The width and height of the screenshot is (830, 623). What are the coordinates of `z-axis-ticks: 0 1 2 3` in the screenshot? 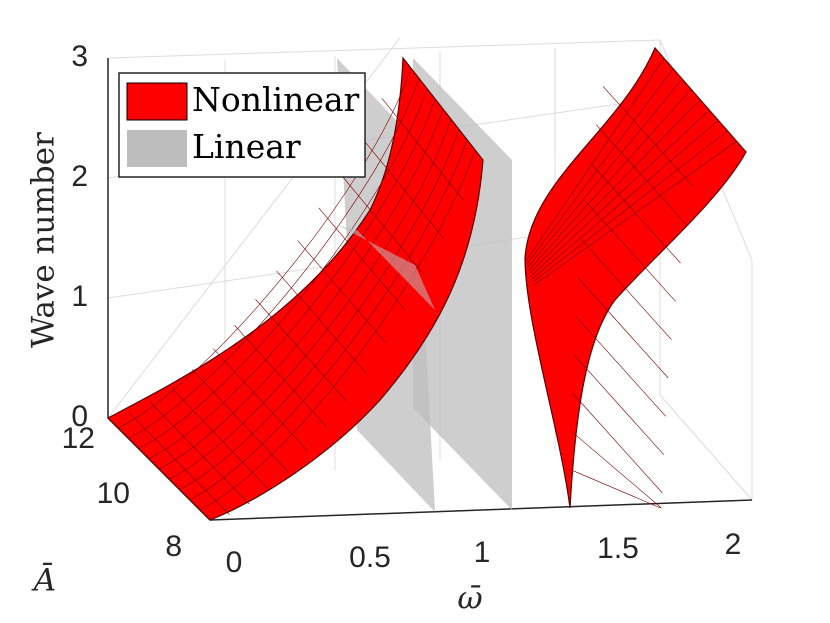 It's located at (79, 236).